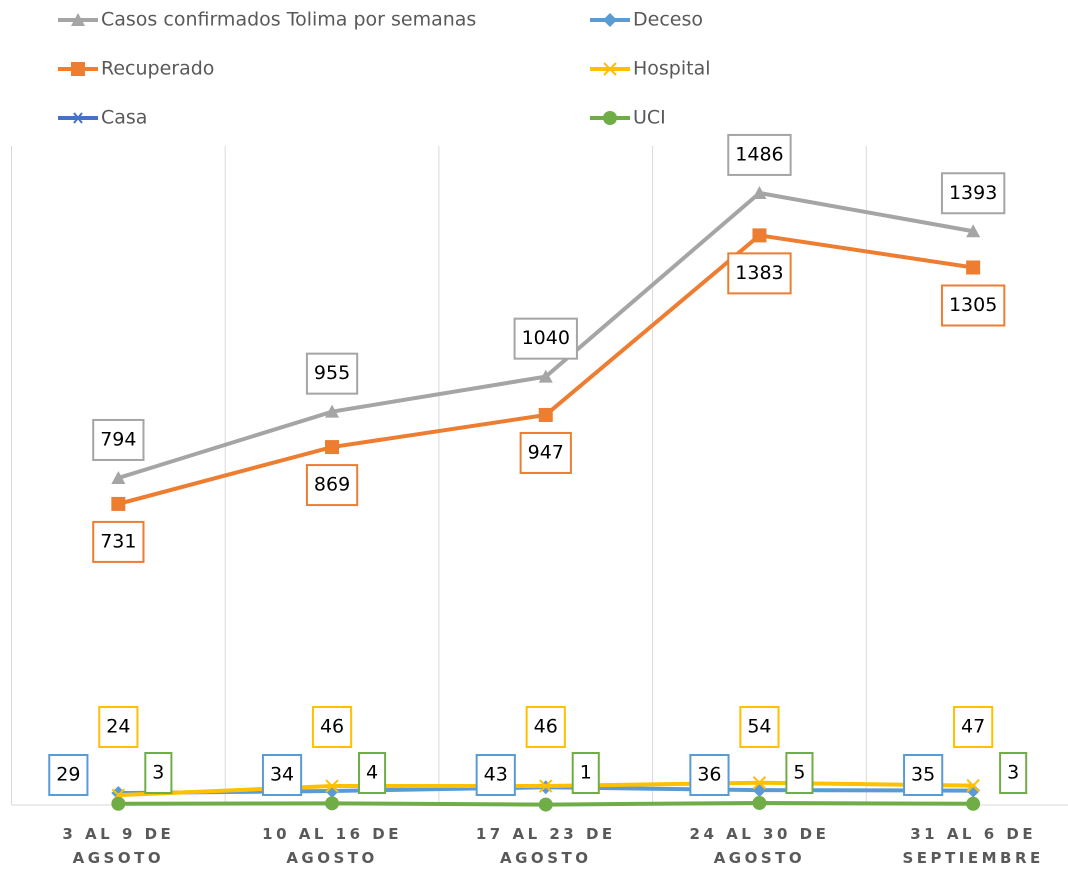 The width and height of the screenshot is (1068, 878). Describe the element at coordinates (288, 20) in the screenshot. I see `legend-label: Casos confirmados Tolima por semanas` at that location.